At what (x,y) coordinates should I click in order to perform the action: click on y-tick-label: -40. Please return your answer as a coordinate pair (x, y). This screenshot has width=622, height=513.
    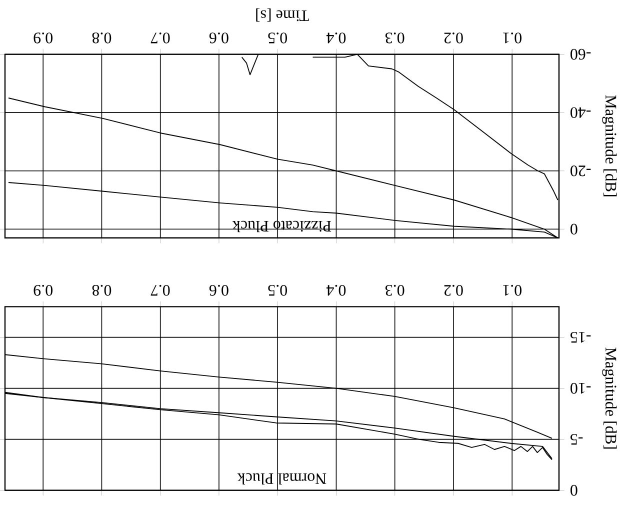
    Looking at the image, I should click on (580, 112).